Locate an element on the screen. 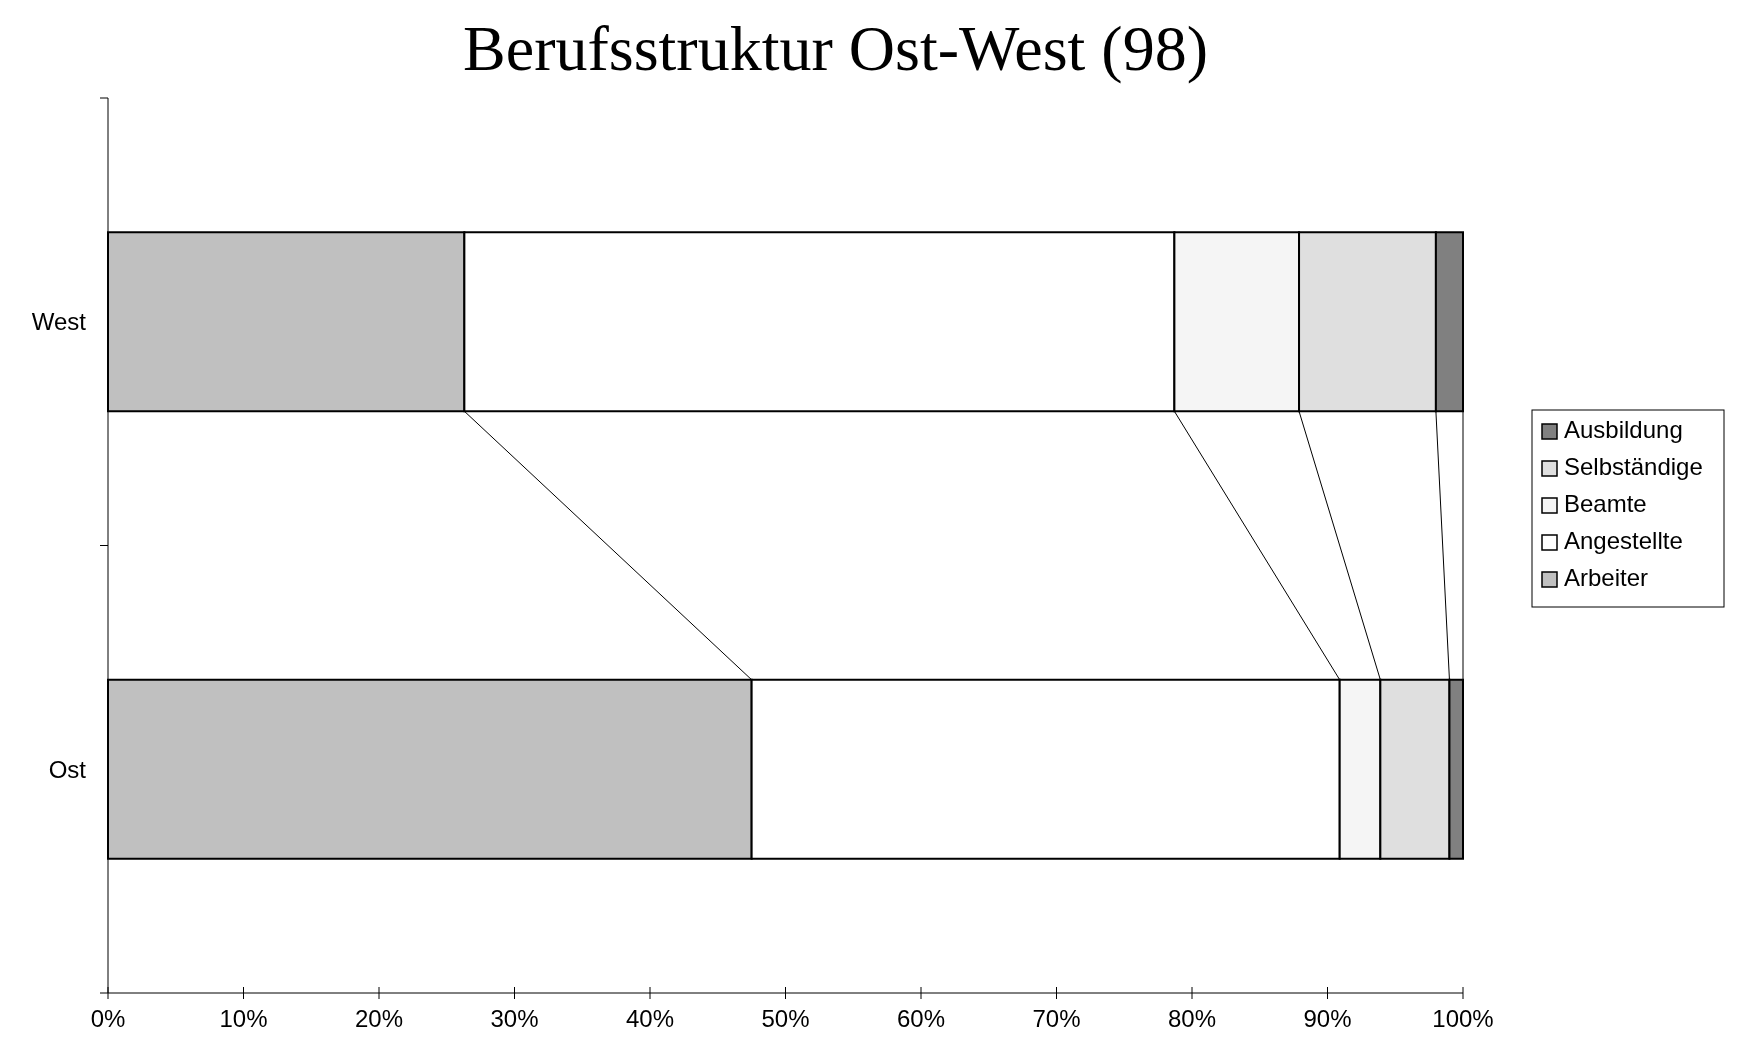 The image size is (1737, 1041). x-tick-label: 20% is located at coordinates (379, 1018).